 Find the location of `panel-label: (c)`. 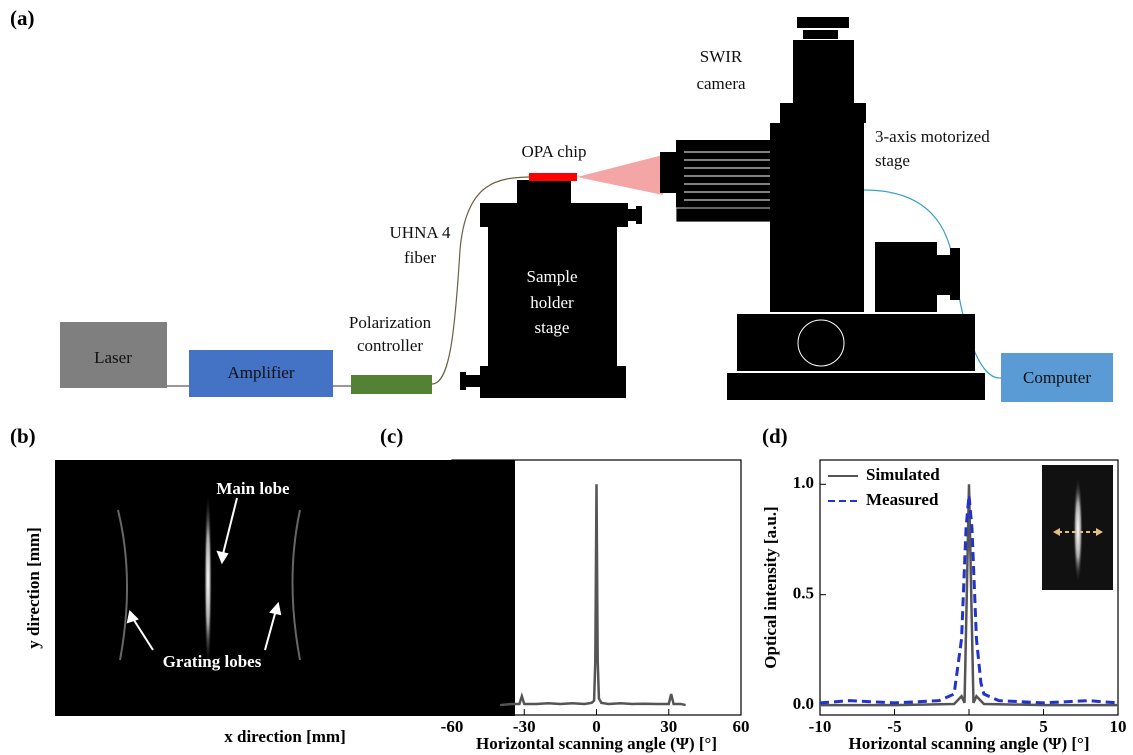

panel-label: (c) is located at coordinates (391, 436).